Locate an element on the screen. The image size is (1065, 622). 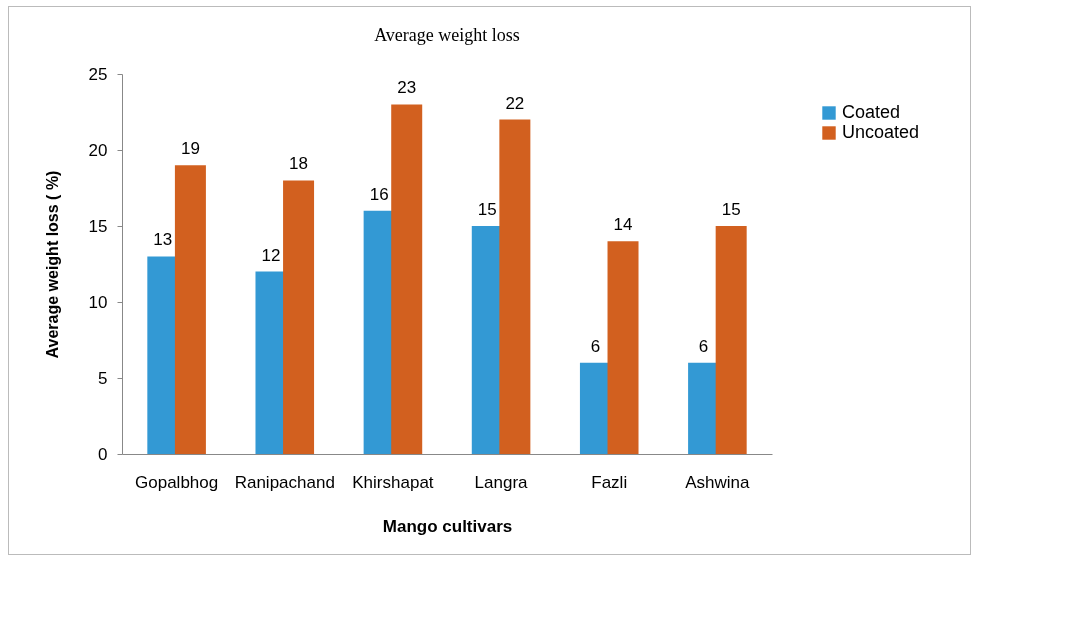
x-tick-label: Khirshapat is located at coordinates (393, 482).